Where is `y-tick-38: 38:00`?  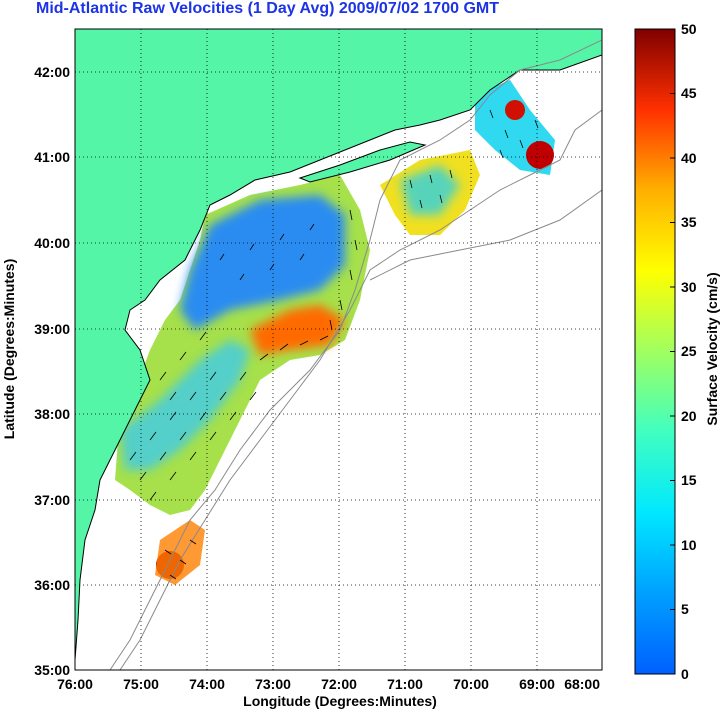 y-tick-38: 38:00 is located at coordinates (52, 414).